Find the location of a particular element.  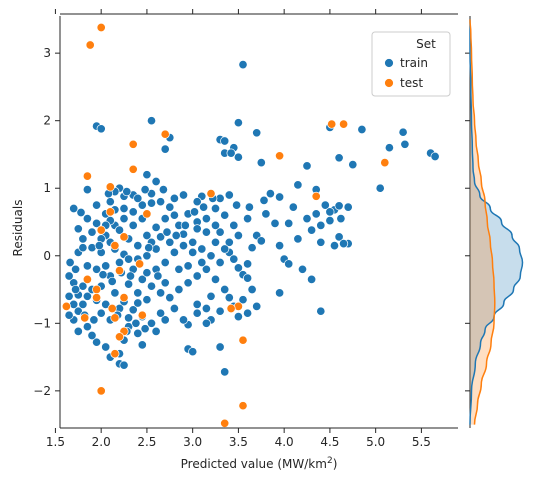

x-tick-label: 1.5 is located at coordinates (55, 442).